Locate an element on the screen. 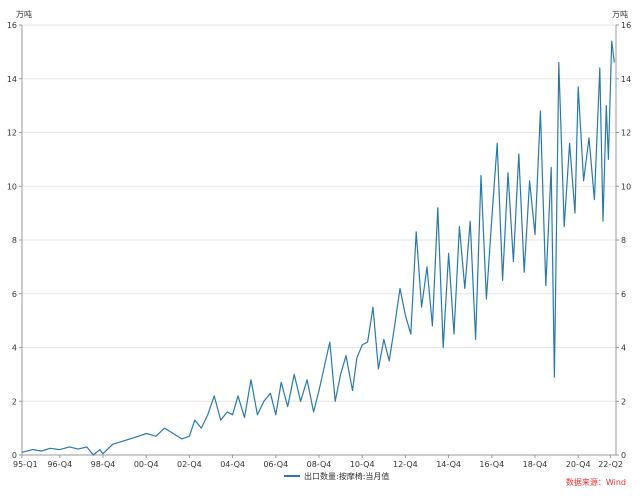 The width and height of the screenshot is (640, 496). x-tick-label: 22-Q2 is located at coordinates (610, 464).